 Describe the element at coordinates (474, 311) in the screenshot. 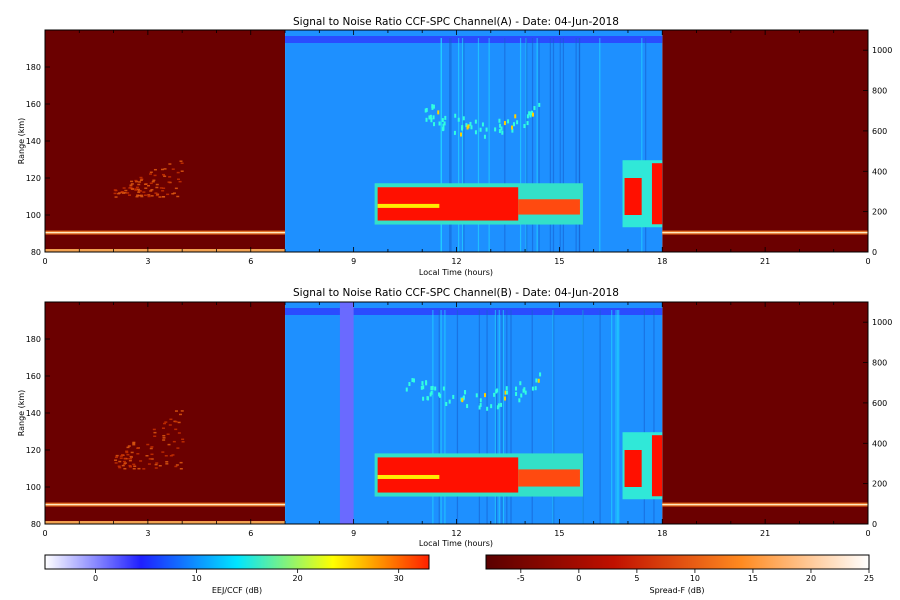

I see `day-top-strip` at that location.